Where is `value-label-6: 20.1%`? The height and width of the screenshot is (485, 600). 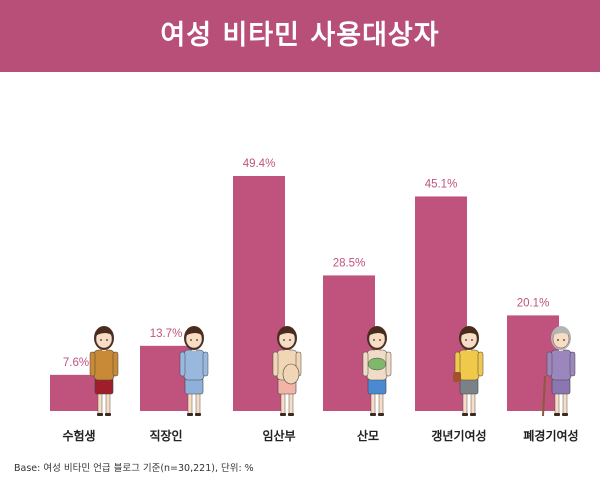
value-label-6: 20.1% is located at coordinates (533, 303).